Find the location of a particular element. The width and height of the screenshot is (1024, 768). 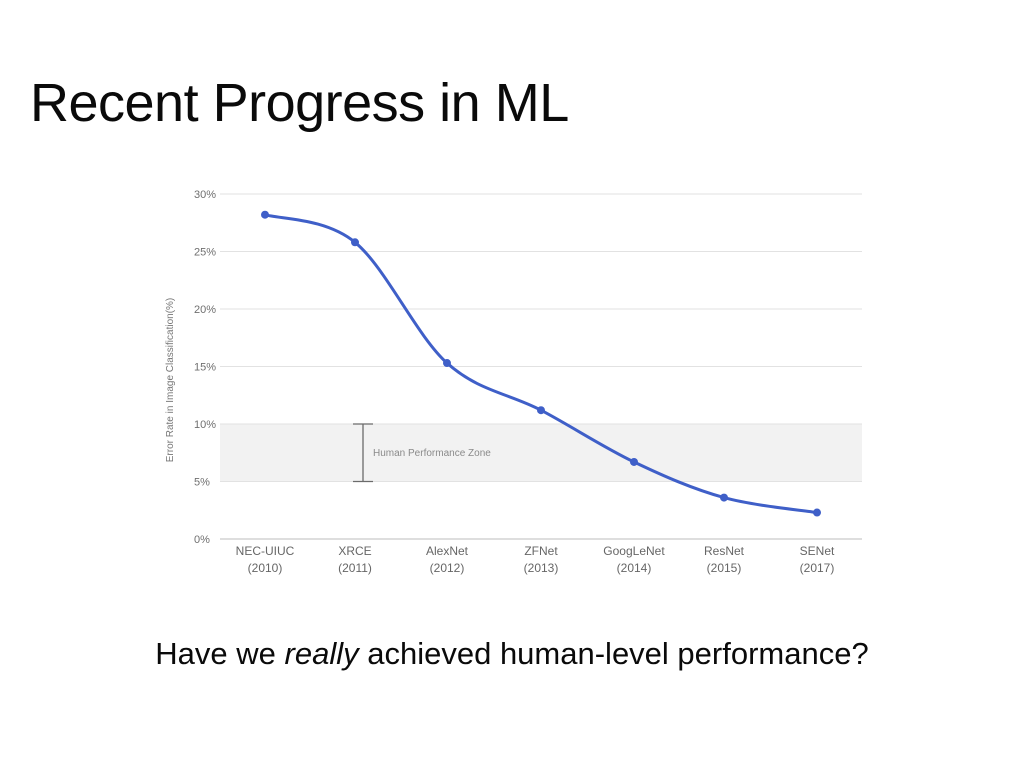

x-tick-label: NEC-UIUC is located at coordinates (265, 551).